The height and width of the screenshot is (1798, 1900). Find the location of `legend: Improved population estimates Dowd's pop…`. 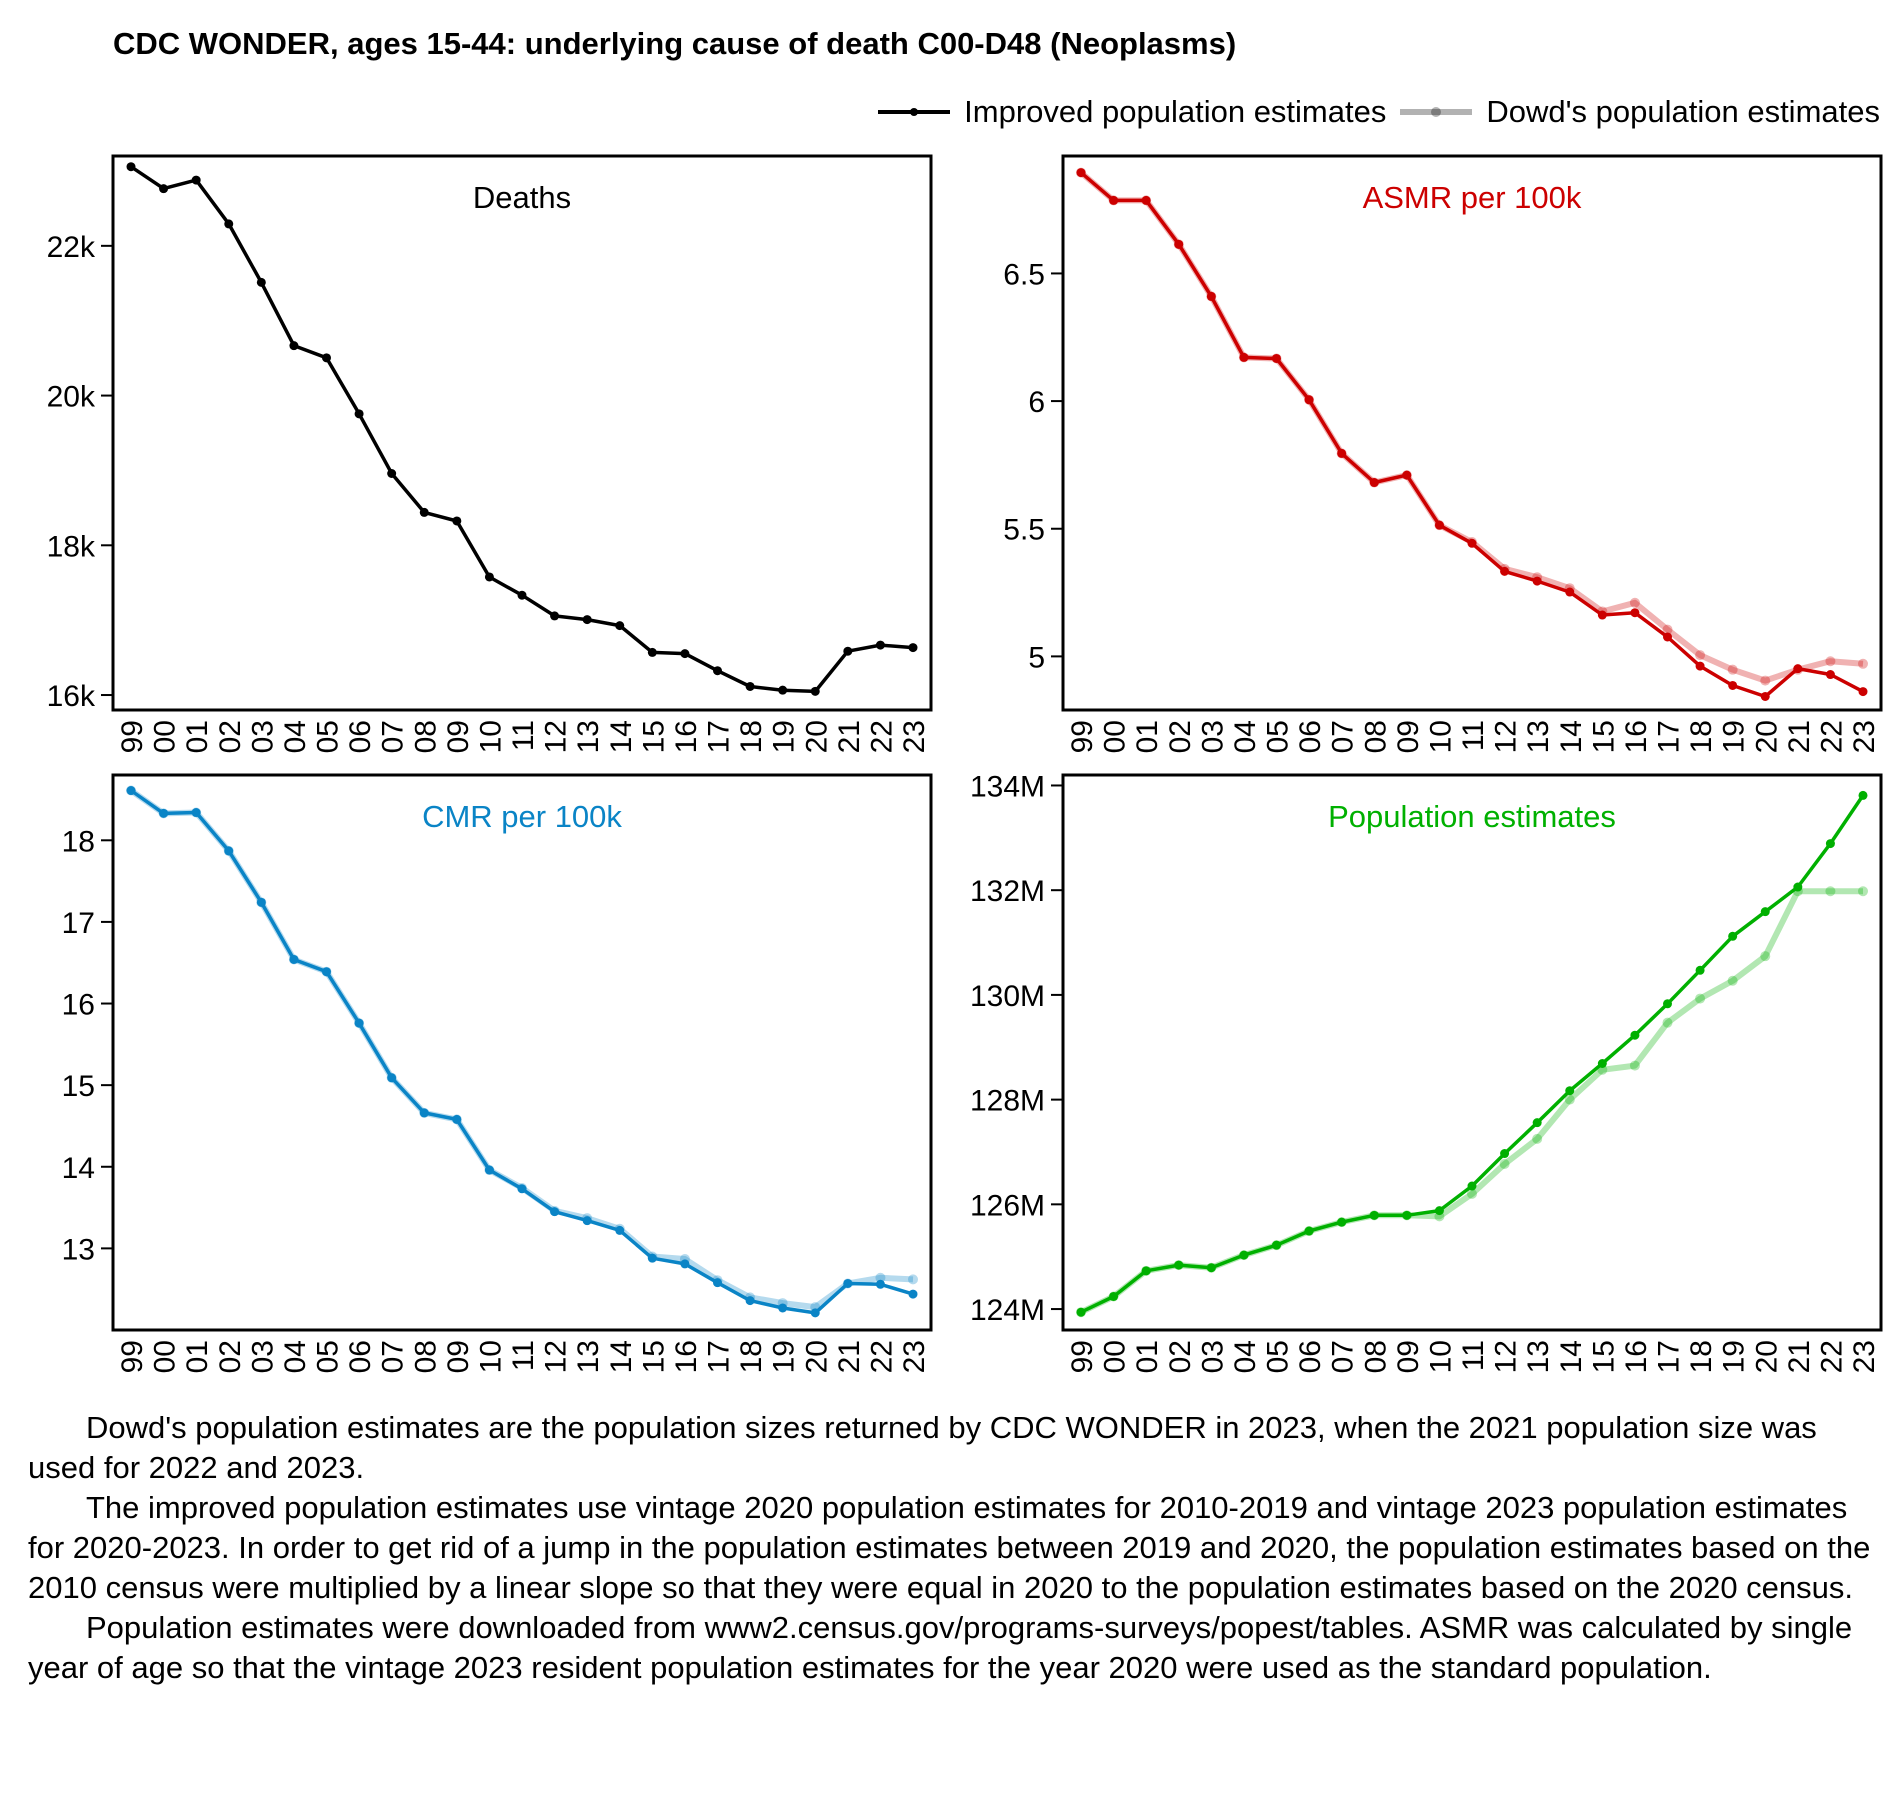

legend: Improved population estimates Dowd's pop… is located at coordinates (1372, 112).